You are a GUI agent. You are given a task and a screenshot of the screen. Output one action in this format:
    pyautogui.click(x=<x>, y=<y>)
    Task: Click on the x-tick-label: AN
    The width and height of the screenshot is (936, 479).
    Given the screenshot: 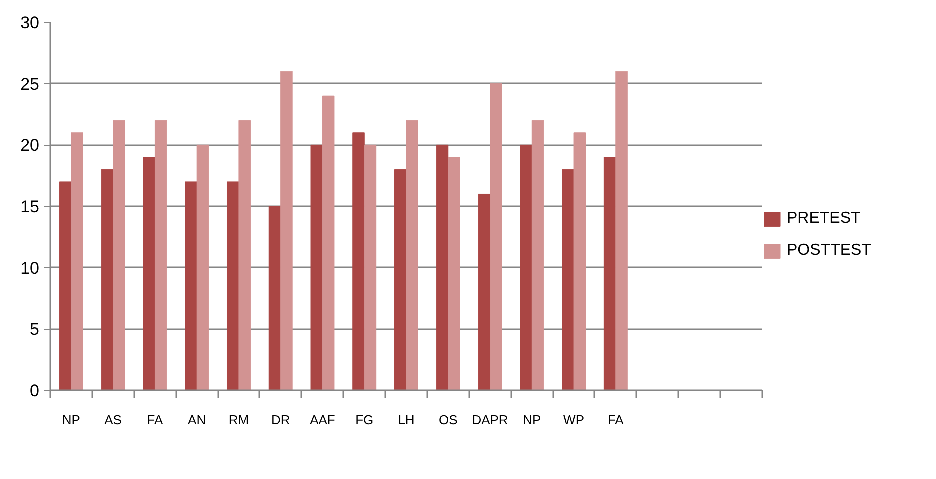 What is the action you would take?
    pyautogui.click(x=197, y=420)
    